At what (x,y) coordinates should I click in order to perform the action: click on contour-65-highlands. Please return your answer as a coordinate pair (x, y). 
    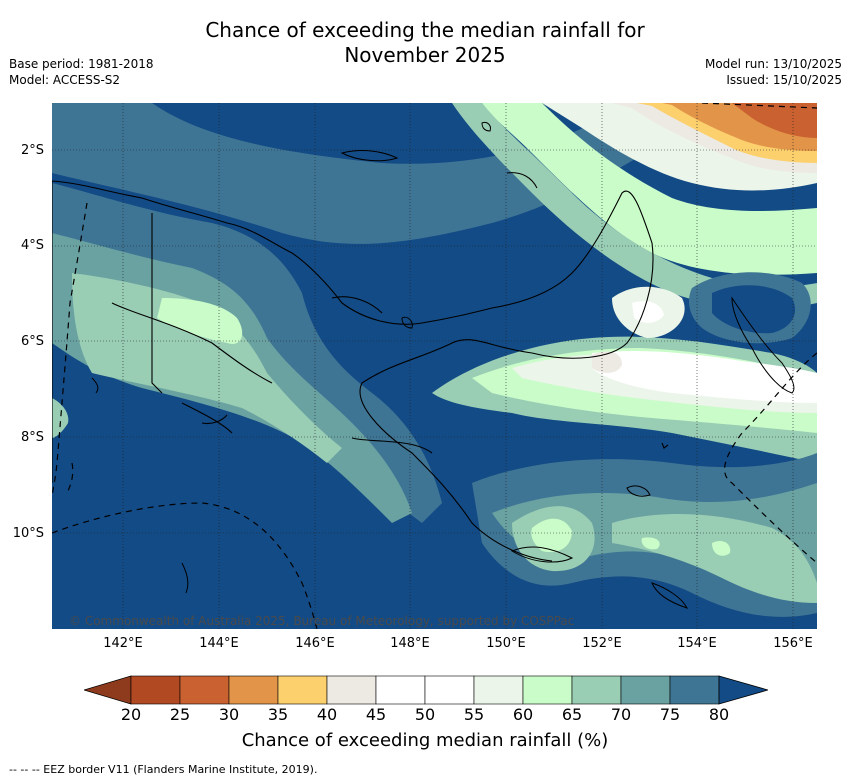
    Looking at the image, I should click on (207, 368).